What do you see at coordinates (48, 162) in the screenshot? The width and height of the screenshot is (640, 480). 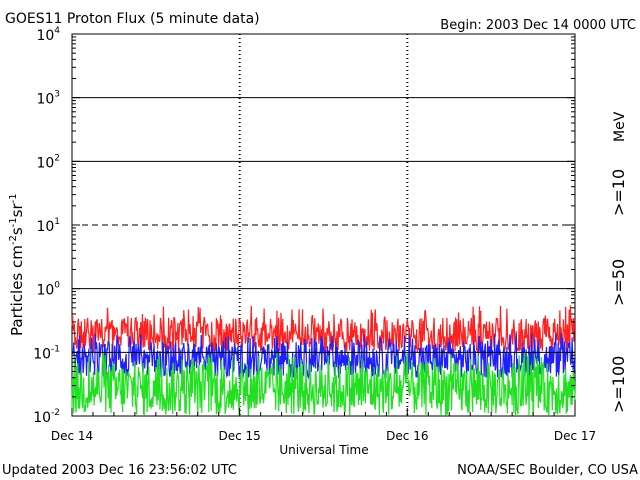 I see `y-tick-label: 10²` at bounding box center [48, 162].